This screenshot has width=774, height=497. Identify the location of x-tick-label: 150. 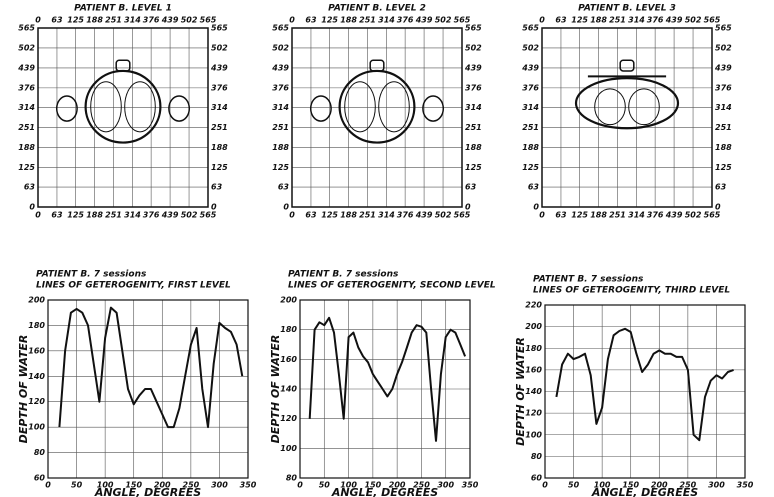
(373, 485).